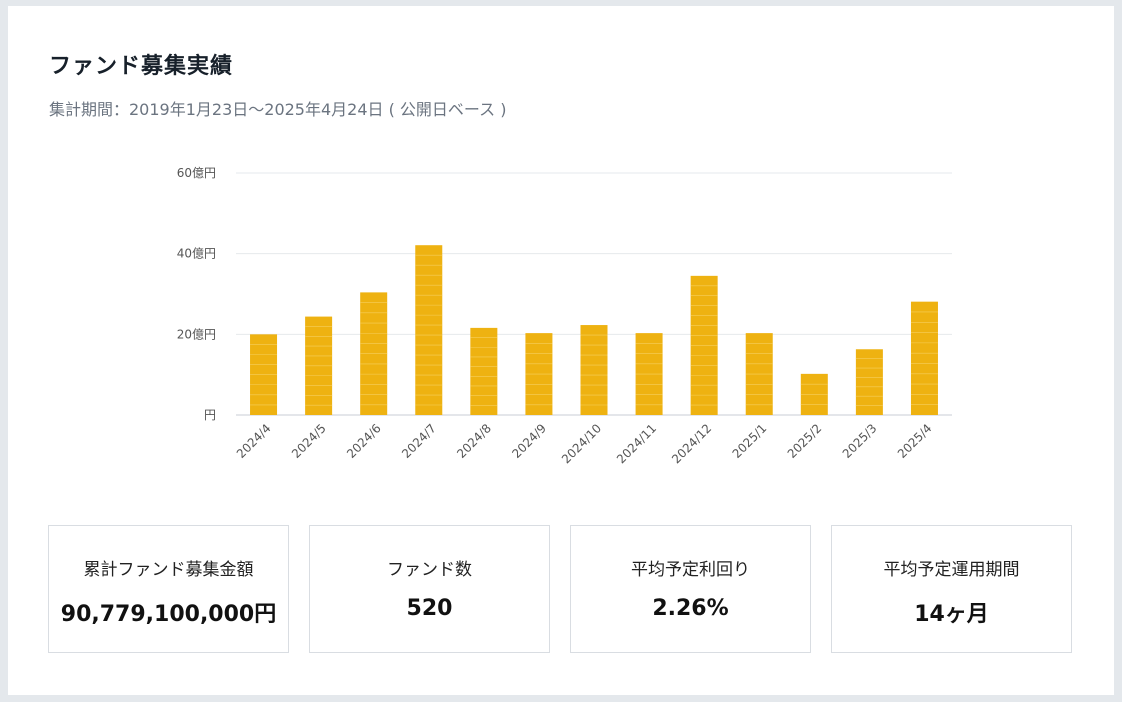 Image resolution: width=1122 pixels, height=702 pixels. I want to click on x-tick-label: 2024/5, so click(309, 441).